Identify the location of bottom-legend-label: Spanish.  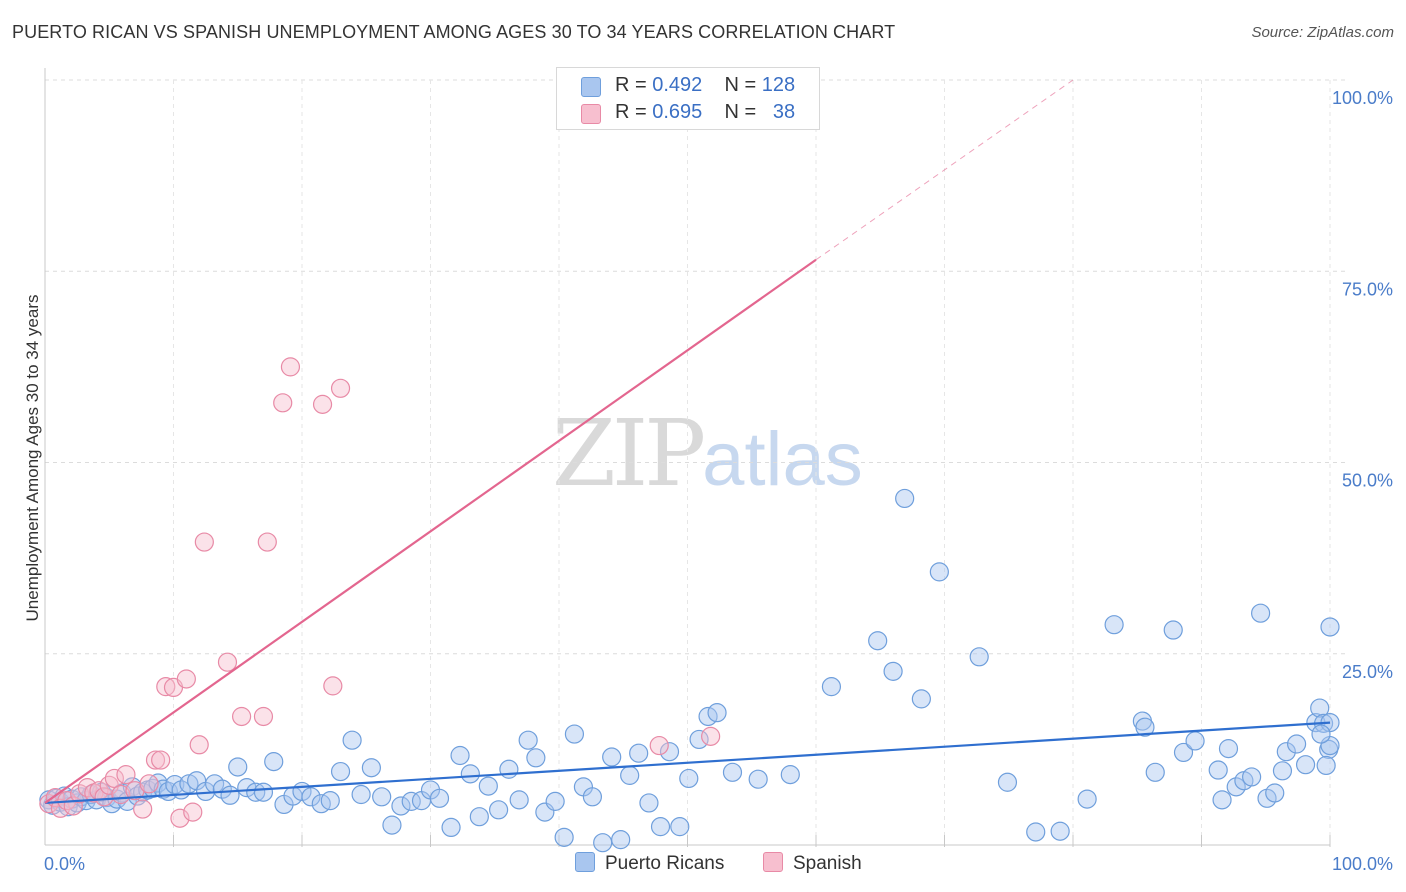
(827, 863).